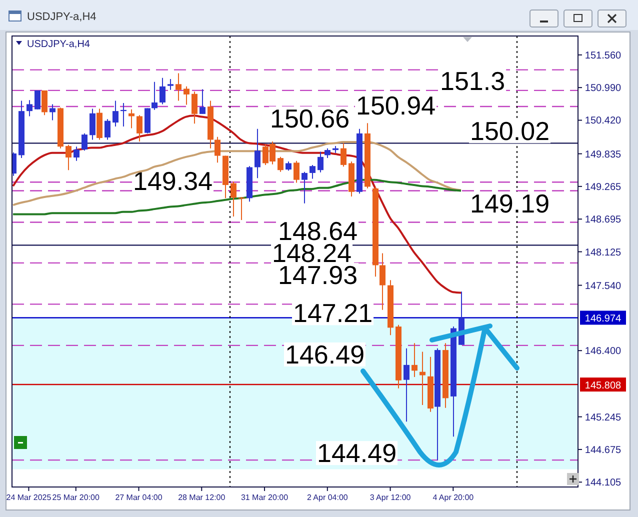 The height and width of the screenshot is (517, 638). I want to click on ref-line-label: 150.66, so click(310, 118).